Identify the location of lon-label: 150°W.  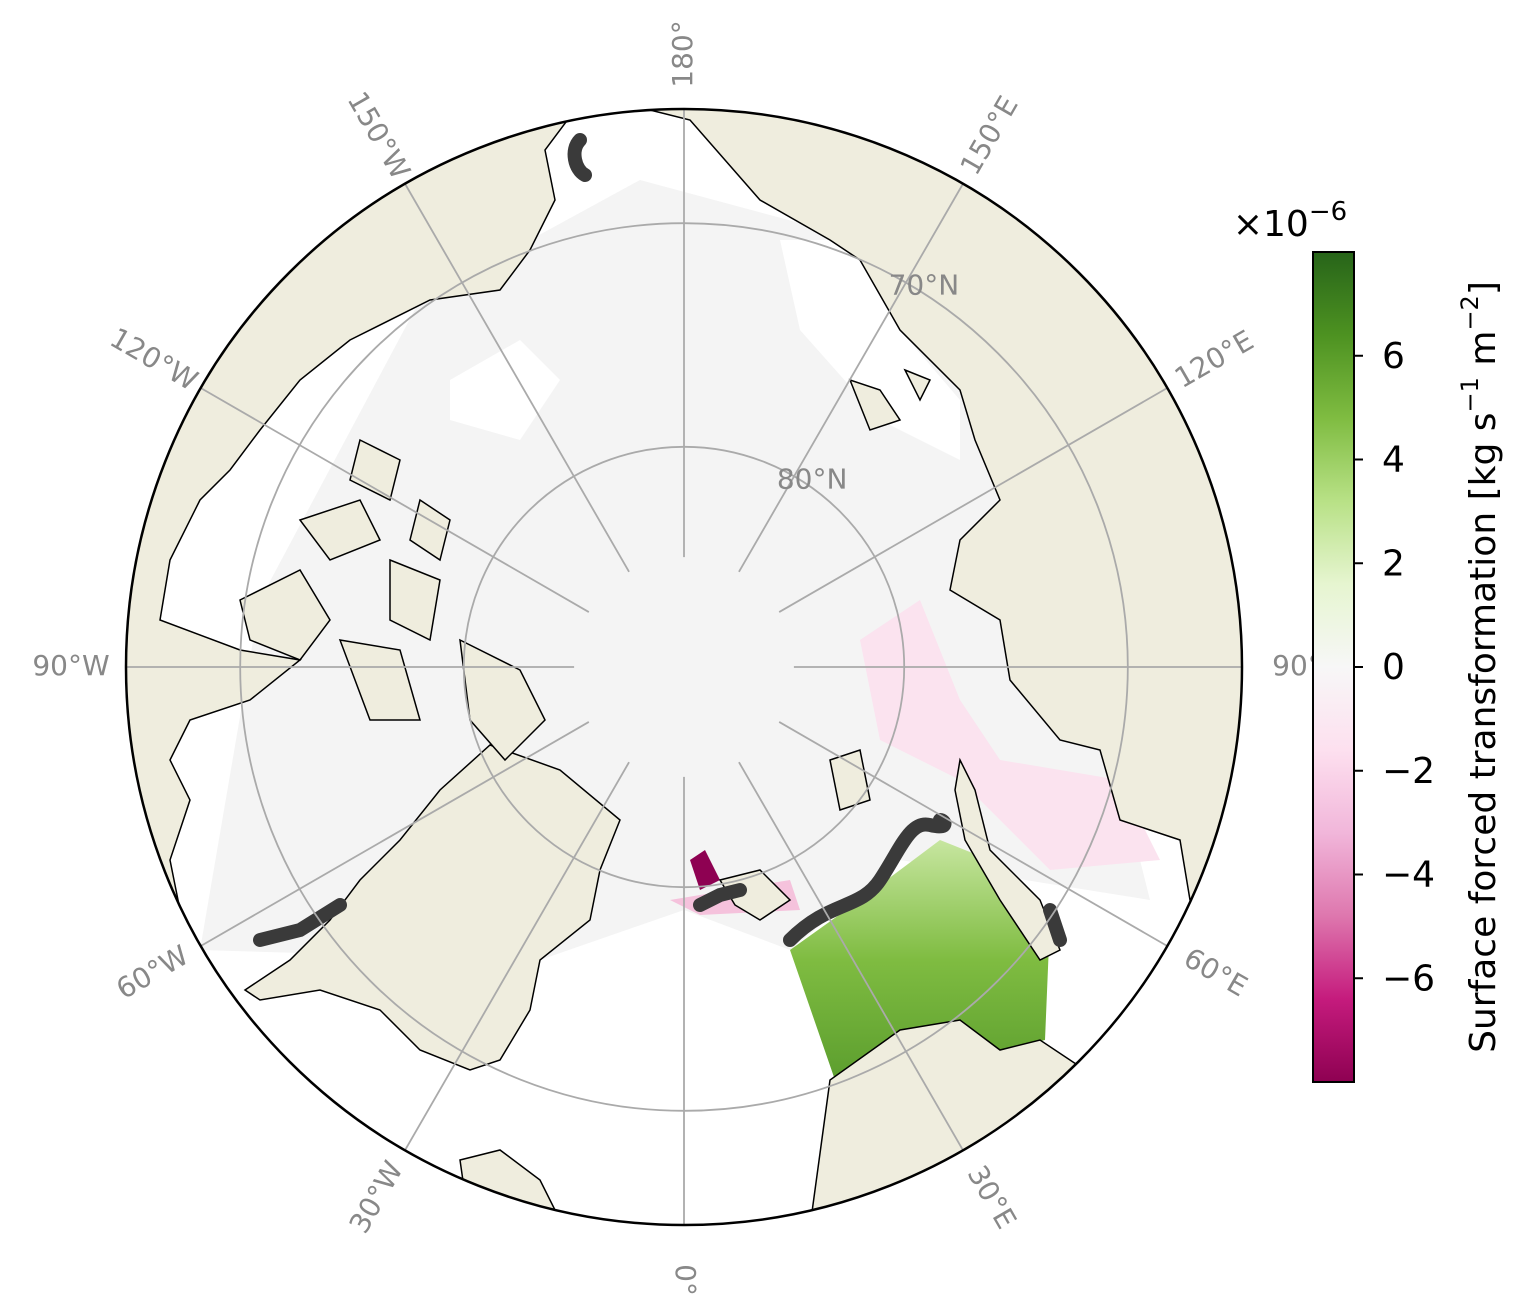
(379, 135).